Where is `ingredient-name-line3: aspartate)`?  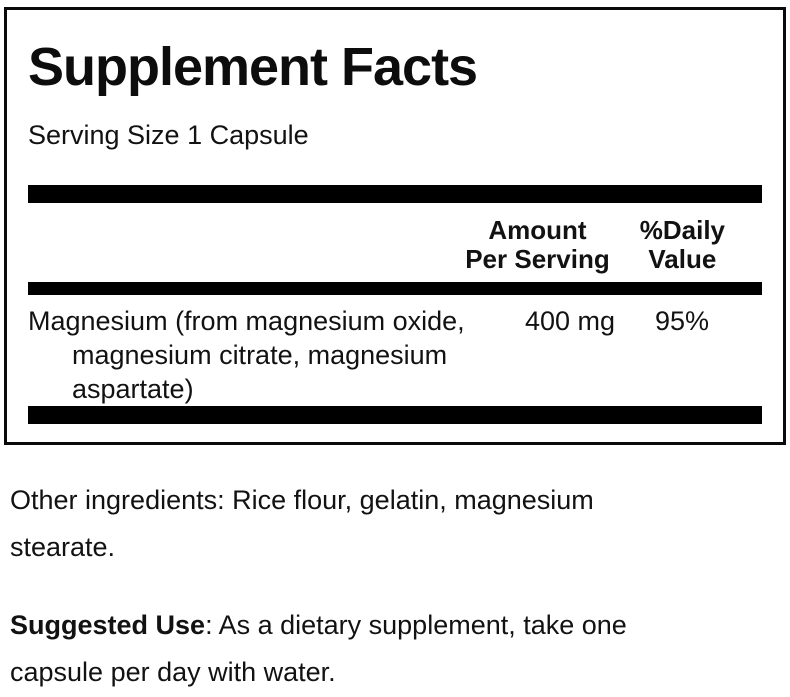
ingredient-name-line3: aspartate) is located at coordinates (133, 389).